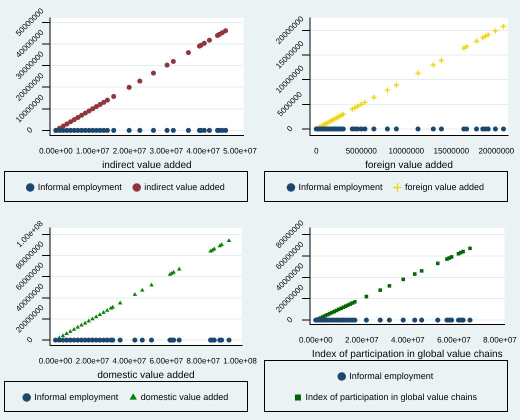 The width and height of the screenshot is (520, 420). I want to click on x-axis-title: indirect value added, so click(147, 165).